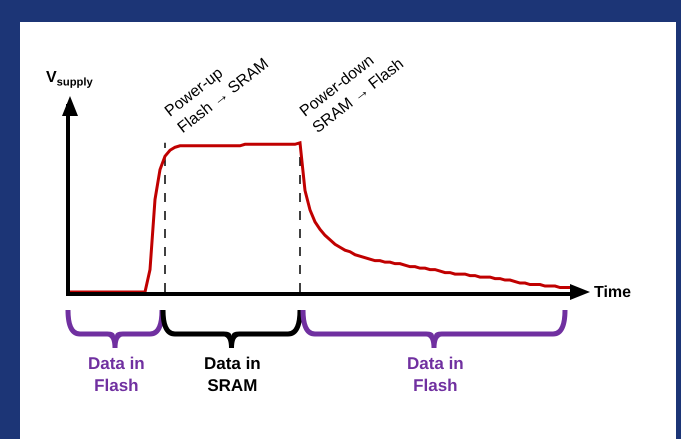 The height and width of the screenshot is (439, 681). Describe the element at coordinates (232, 375) in the screenshot. I see `text: Data in SRAM` at that location.